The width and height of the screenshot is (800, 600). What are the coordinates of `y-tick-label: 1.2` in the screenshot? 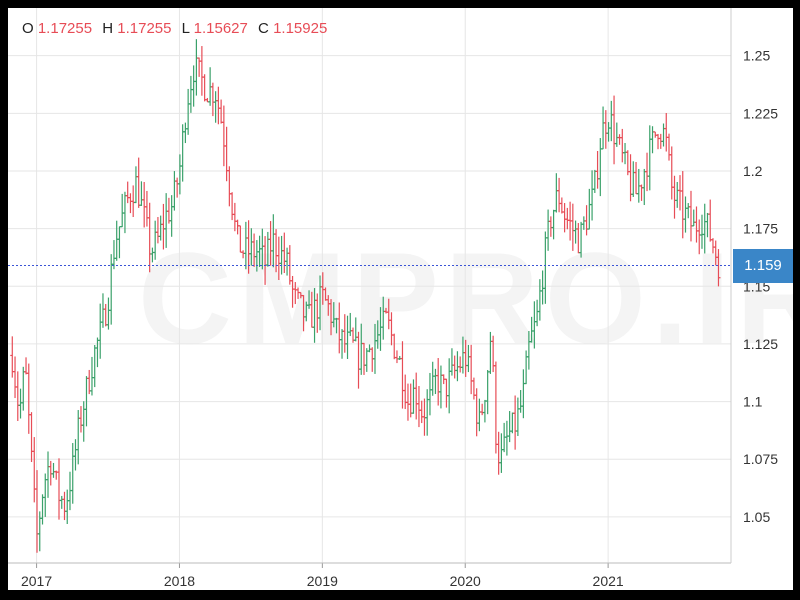 It's located at (753, 171).